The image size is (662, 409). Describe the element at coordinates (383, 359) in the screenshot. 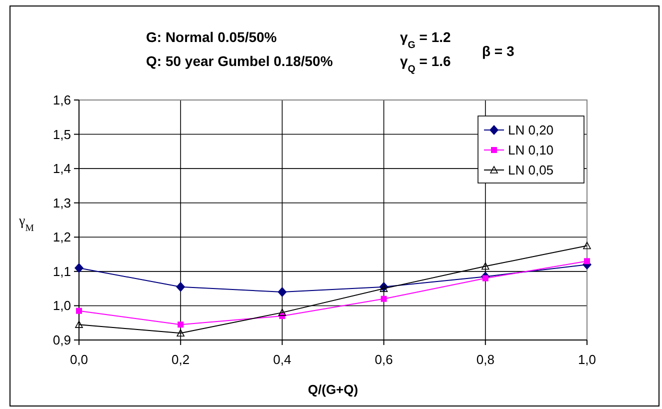

I see `x-tick-label: 0,6` at that location.